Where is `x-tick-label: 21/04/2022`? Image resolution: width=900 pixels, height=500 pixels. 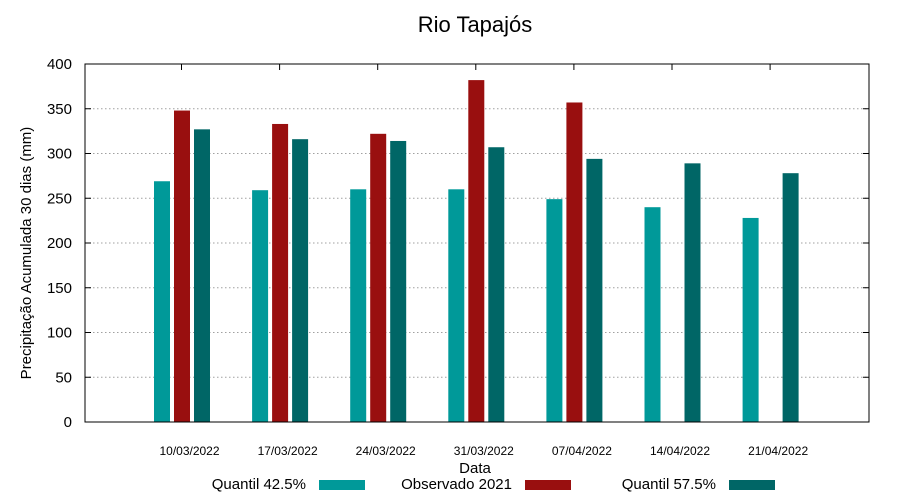 x-tick-label: 21/04/2022 is located at coordinates (778, 451).